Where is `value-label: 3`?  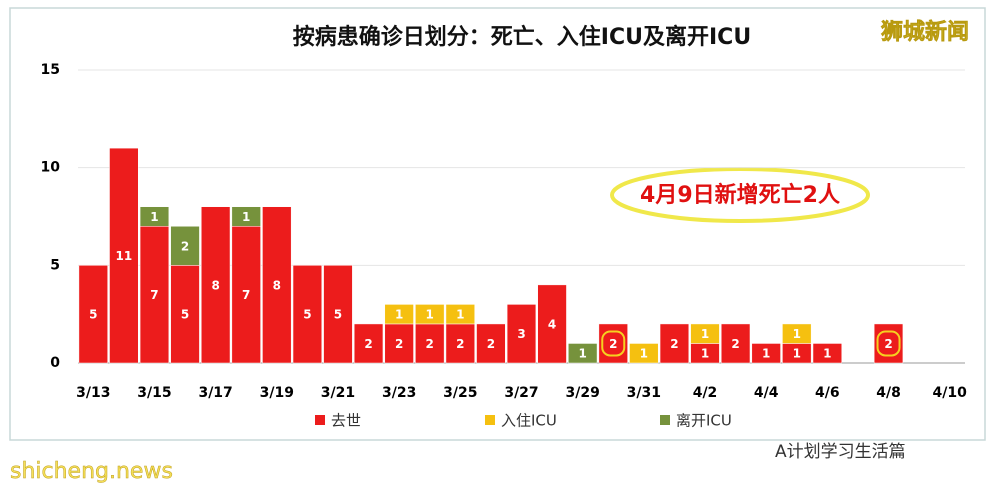 value-label: 3 is located at coordinates (521, 334).